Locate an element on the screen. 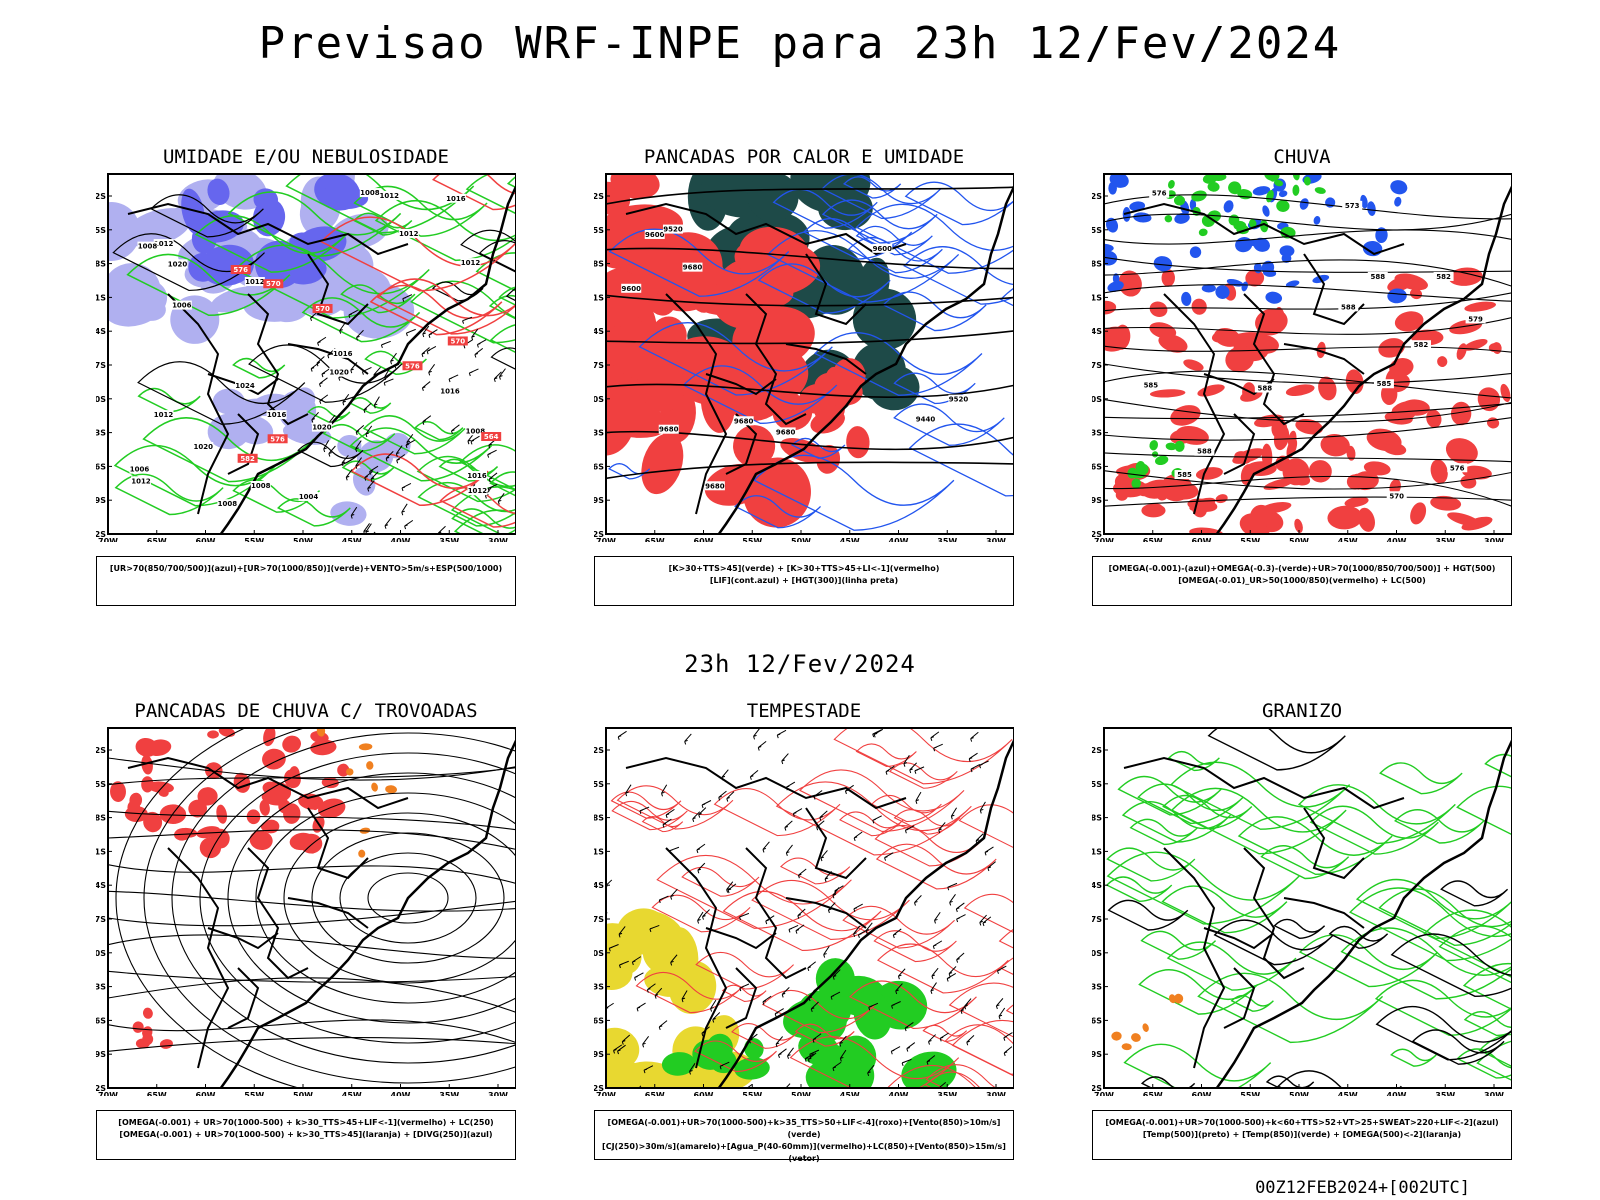  lat-tick-label: 21S is located at coordinates (1097, 851).